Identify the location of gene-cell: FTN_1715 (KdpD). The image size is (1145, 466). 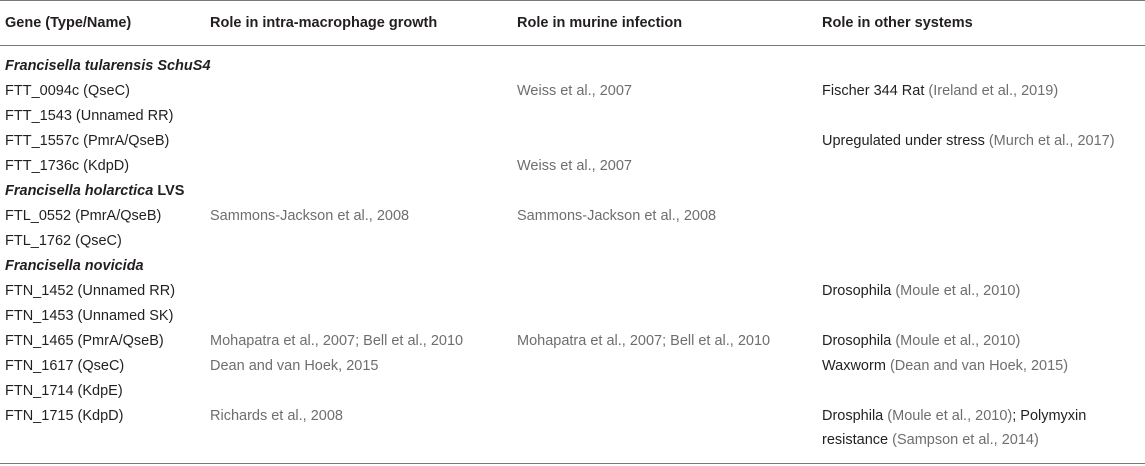
(64, 416).